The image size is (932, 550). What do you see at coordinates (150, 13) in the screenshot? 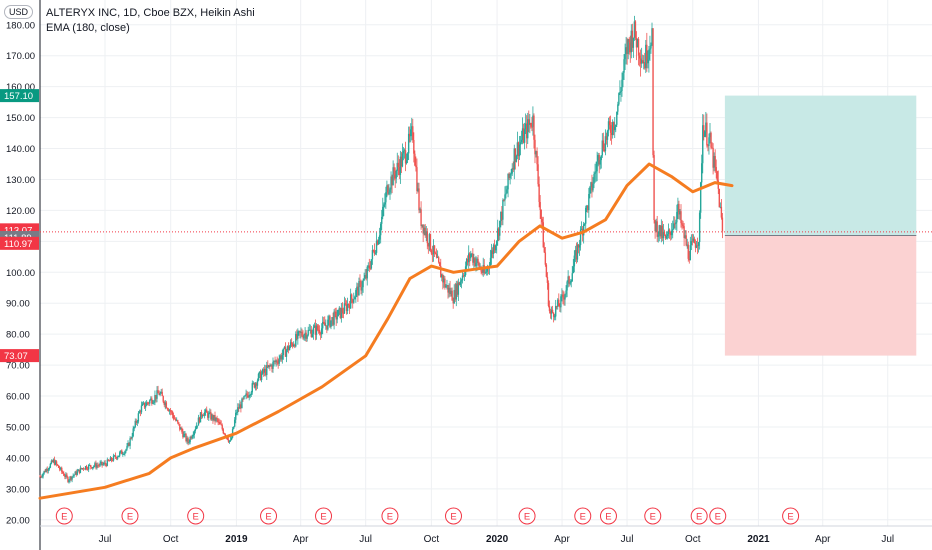
I see `symbol-title: ALTERYX INC, 1D, Cboe BZX, Heikin Ashi` at bounding box center [150, 13].